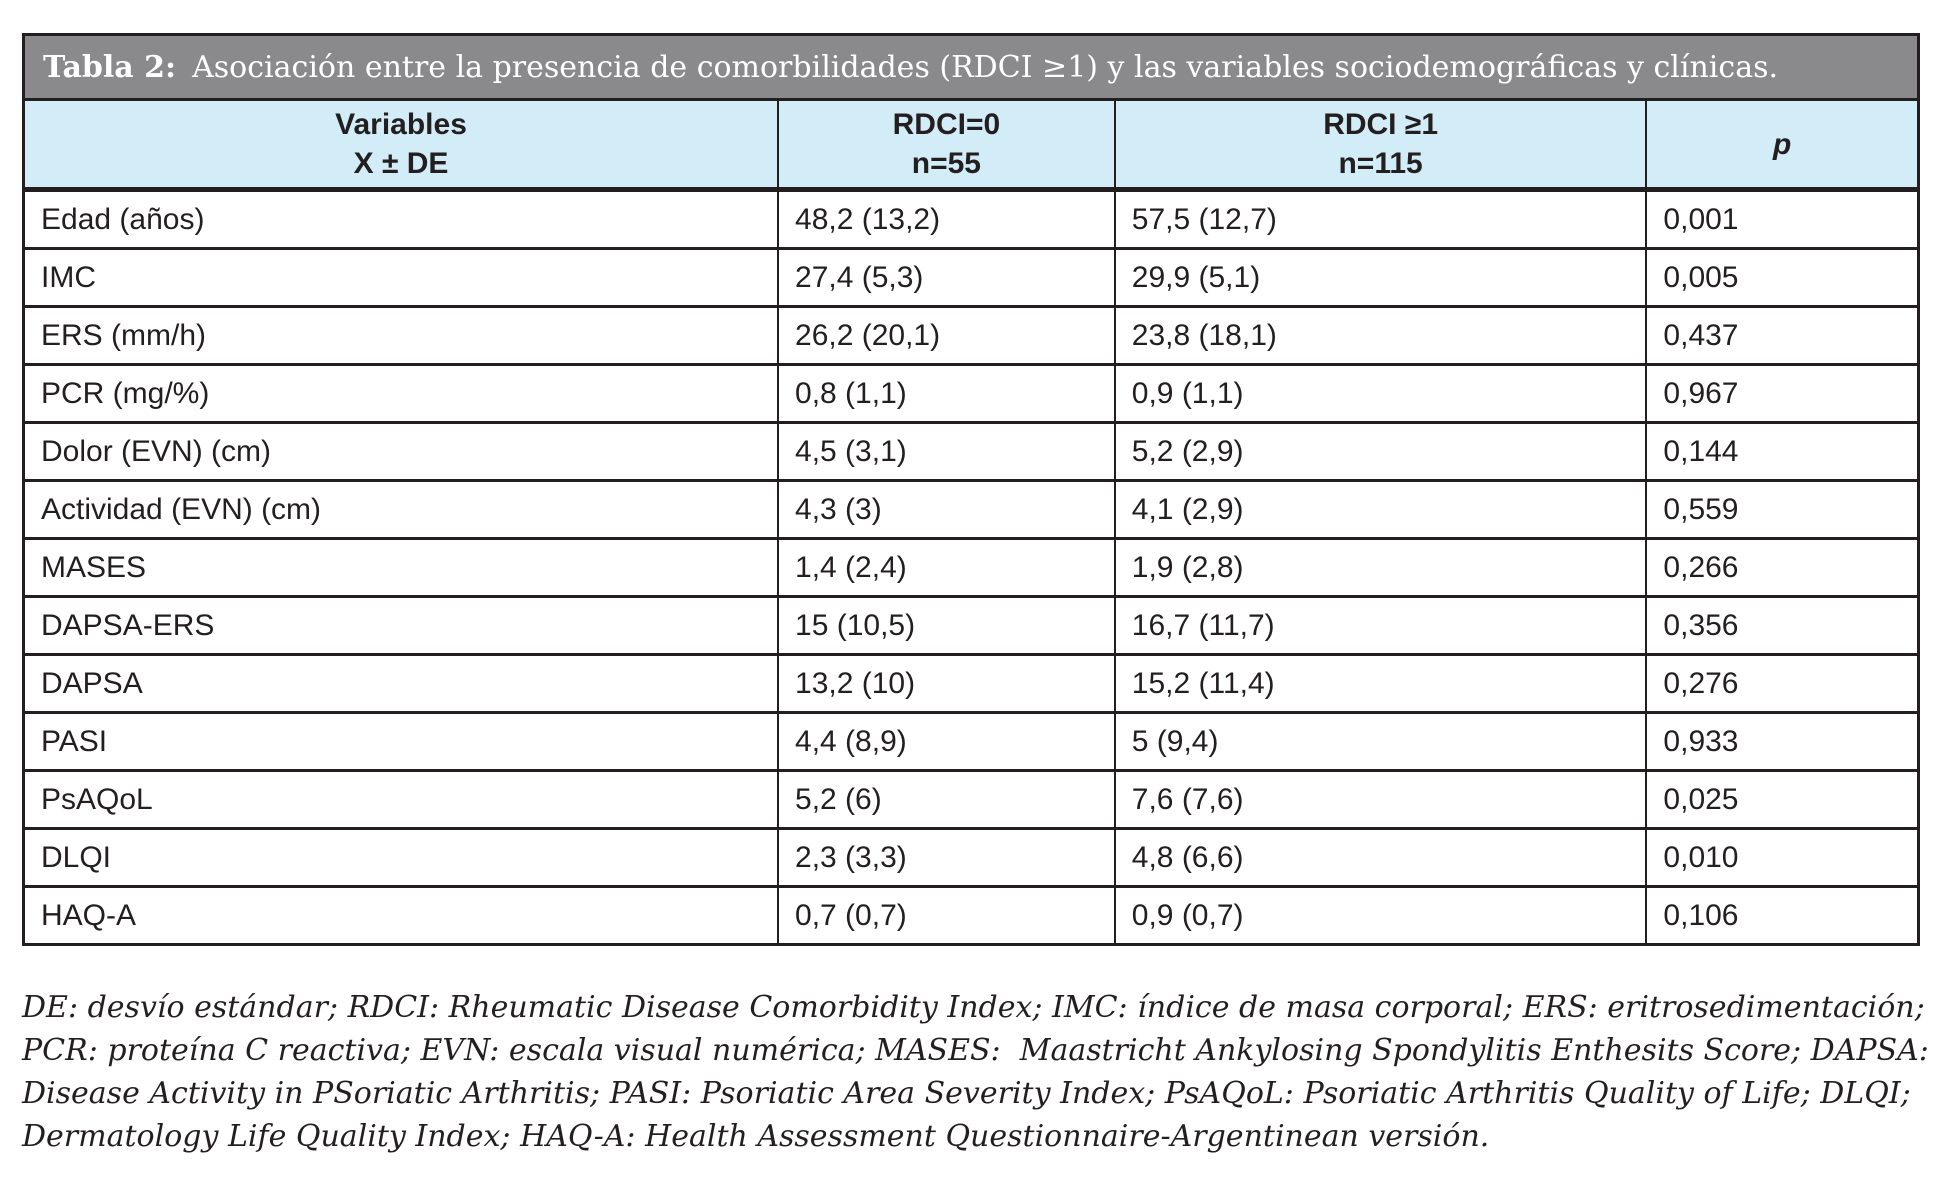 Image resolution: width=1946 pixels, height=1198 pixels. I want to click on cell-p-value: 0,106, so click(1781, 914).